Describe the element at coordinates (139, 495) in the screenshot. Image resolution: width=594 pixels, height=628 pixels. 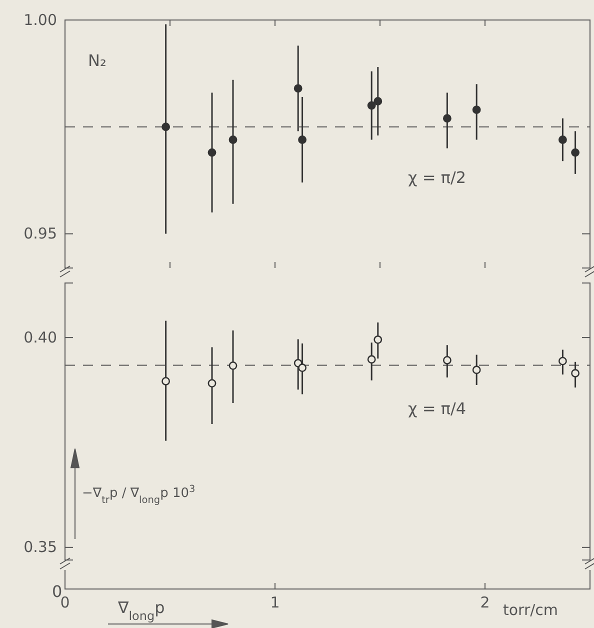
I see `y-axis-title: −∇$_{tr}$p / ∇$_{long}$p 10$^{3}$` at that location.